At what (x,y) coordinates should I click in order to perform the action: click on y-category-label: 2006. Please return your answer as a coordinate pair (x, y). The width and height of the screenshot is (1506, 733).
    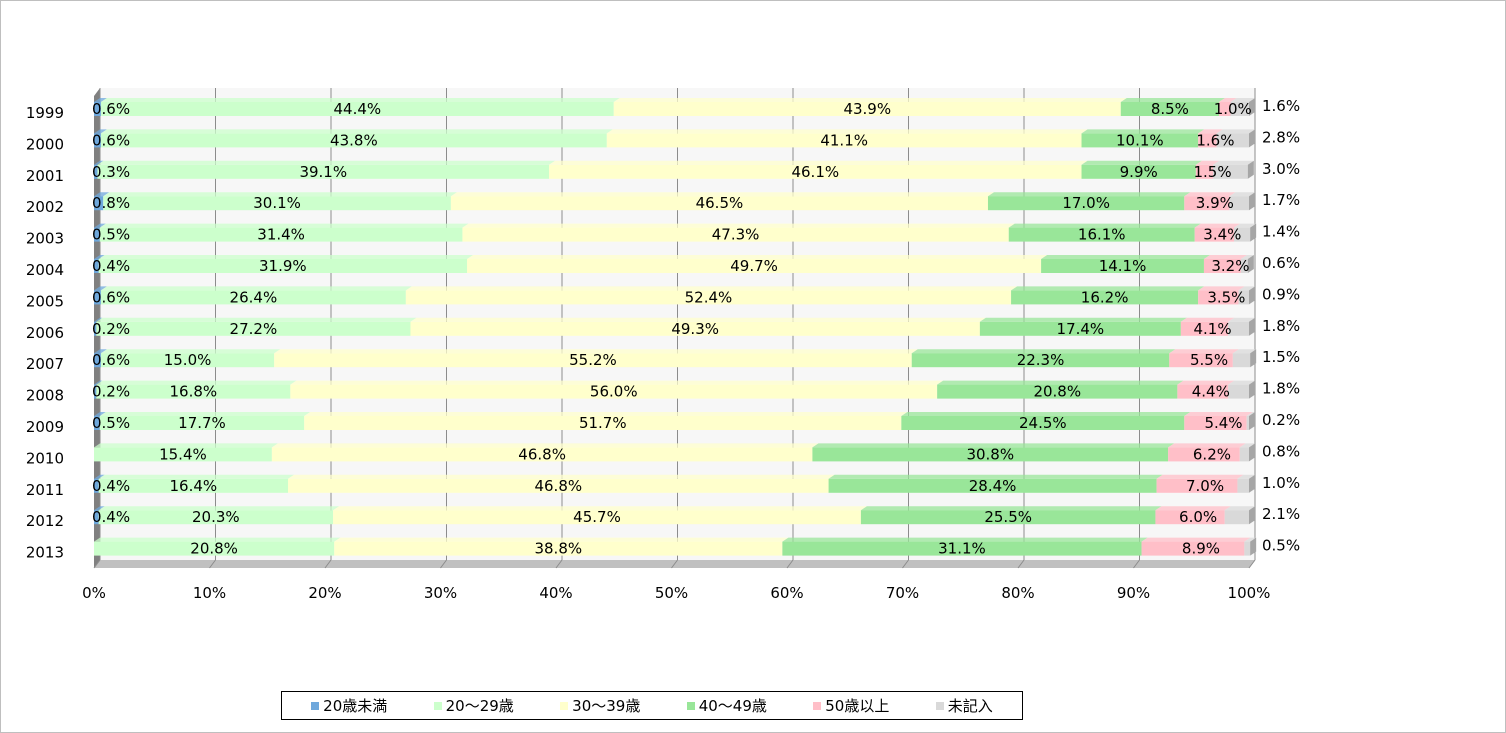
    Looking at the image, I should click on (45, 333).